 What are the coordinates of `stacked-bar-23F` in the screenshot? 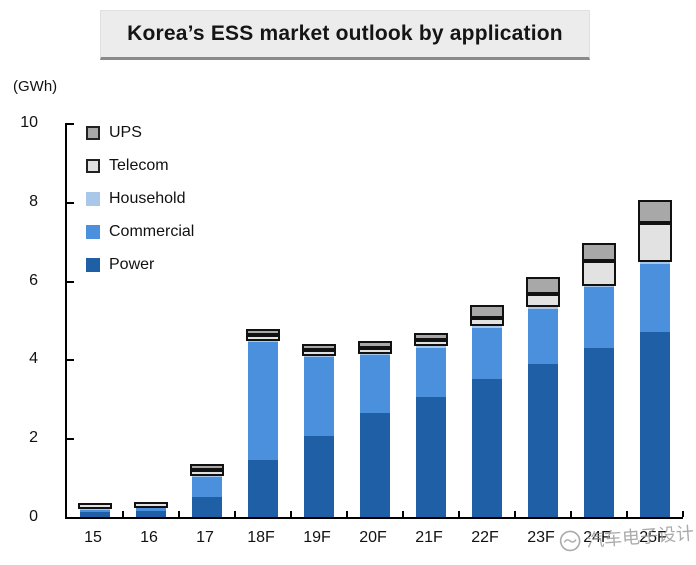 It's located at (543, 396).